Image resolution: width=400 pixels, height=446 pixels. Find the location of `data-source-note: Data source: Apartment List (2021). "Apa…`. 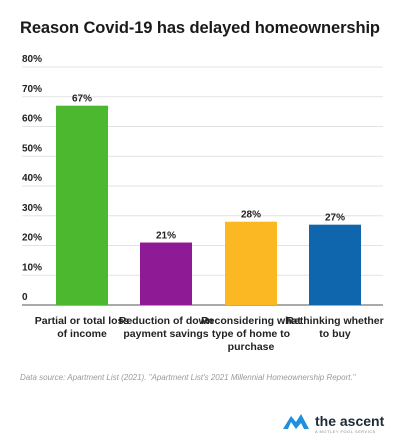

data-source-note: Data source: Apartment List (2021). "Apa… is located at coordinates (188, 377).